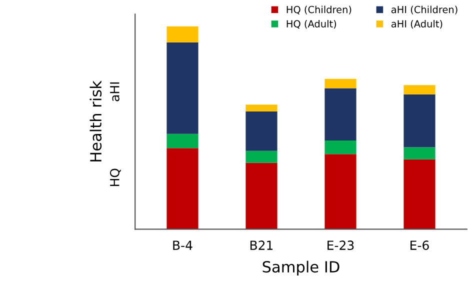  I want to click on y-axis-title: Health risk, so click(96, 121).